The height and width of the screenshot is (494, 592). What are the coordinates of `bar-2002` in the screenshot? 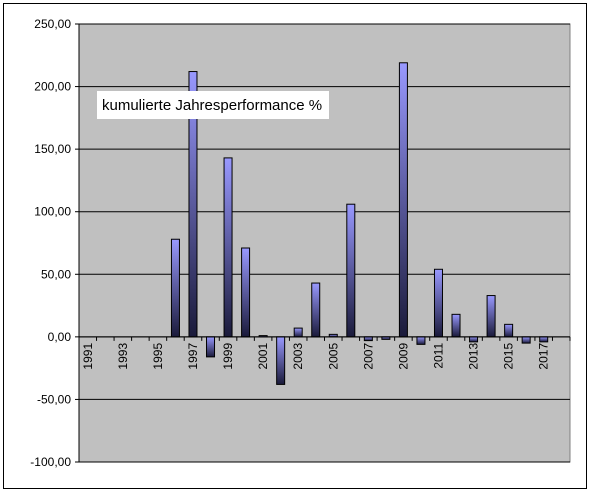 It's located at (281, 360).